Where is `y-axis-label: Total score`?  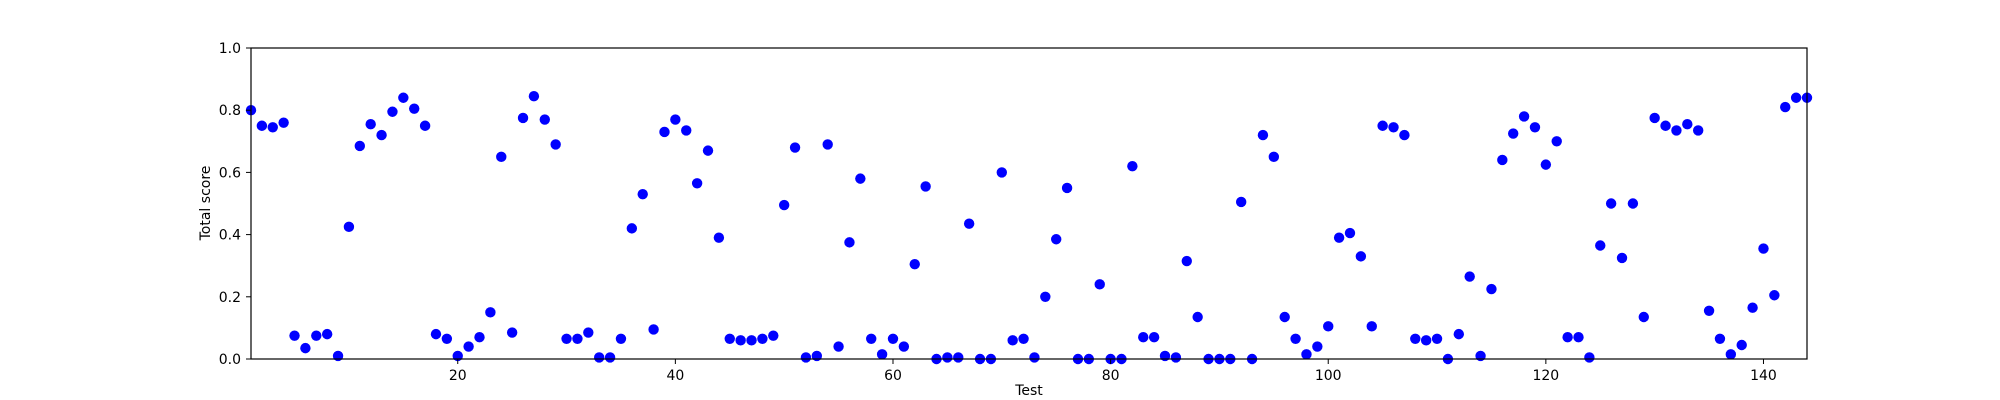 y-axis-label: Total score is located at coordinates (206, 204).